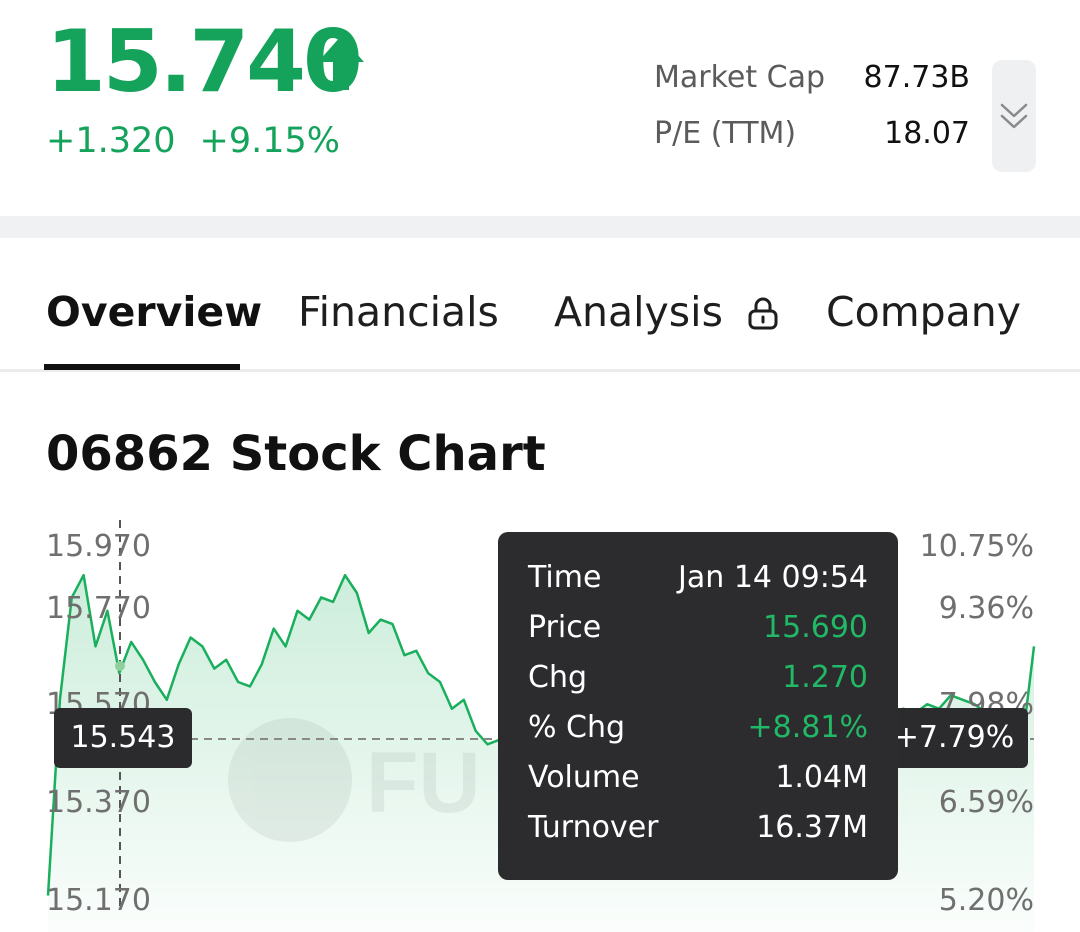 The width and height of the screenshot is (1080, 932). I want to click on tab-label: Financials, so click(398, 312).